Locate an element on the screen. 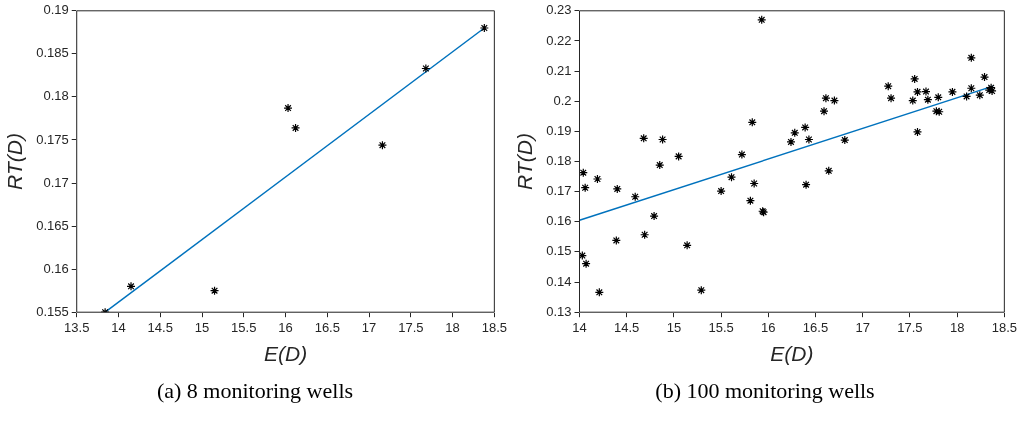 The width and height of the screenshot is (1021, 423). y-tick-label: 0.175 is located at coordinates (52, 139).